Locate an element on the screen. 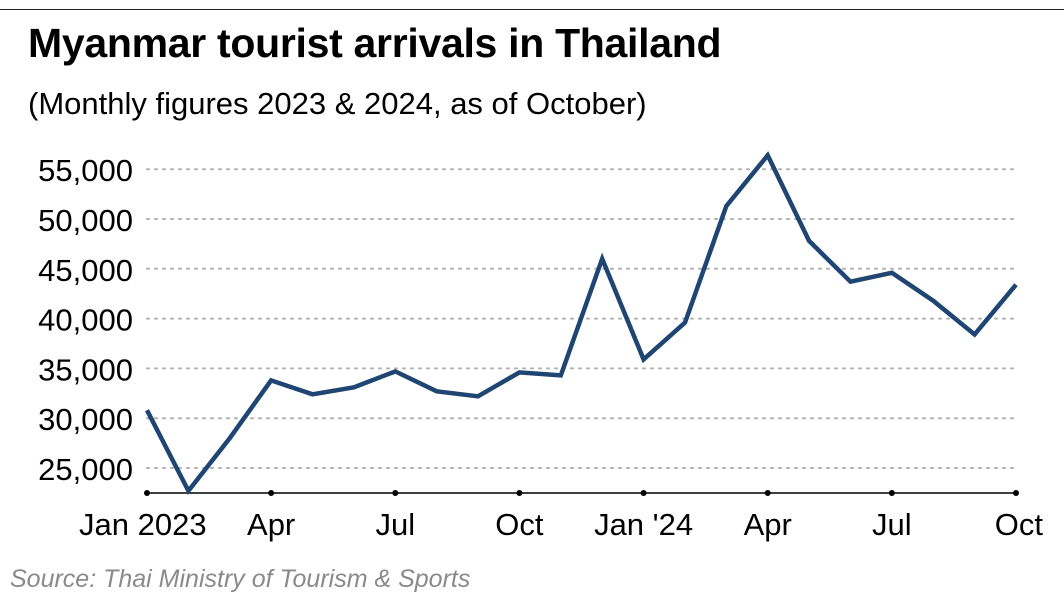  y-tick-label: 30,000 is located at coordinates (85, 419).